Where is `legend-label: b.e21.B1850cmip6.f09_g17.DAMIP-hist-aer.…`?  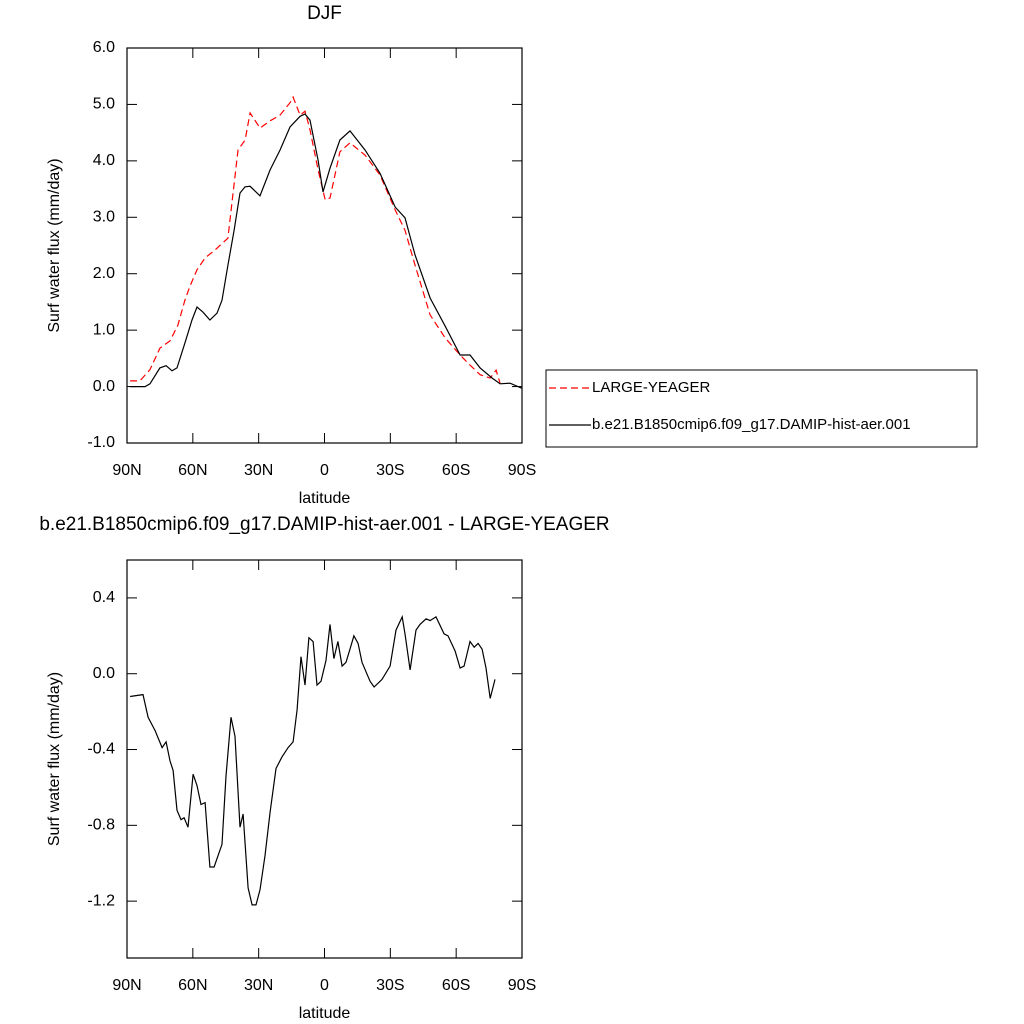 legend-label: b.e21.B1850cmip6.f09_g17.DAMIP-hist-aer.… is located at coordinates (751, 424).